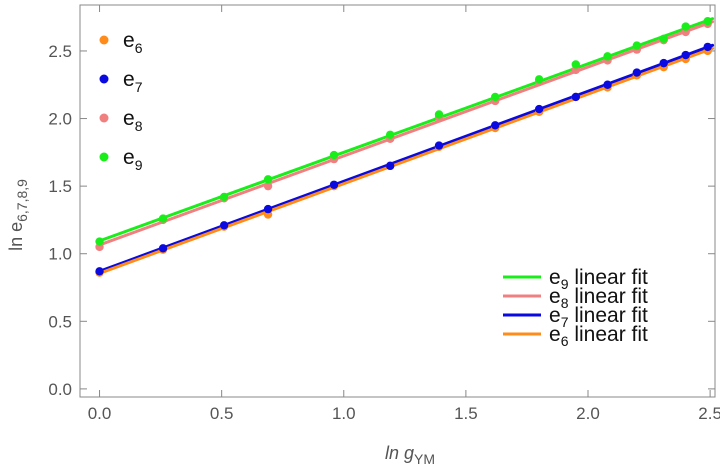  What do you see at coordinates (60, 51) in the screenshot?
I see `y-tick-label: 2.5` at bounding box center [60, 51].